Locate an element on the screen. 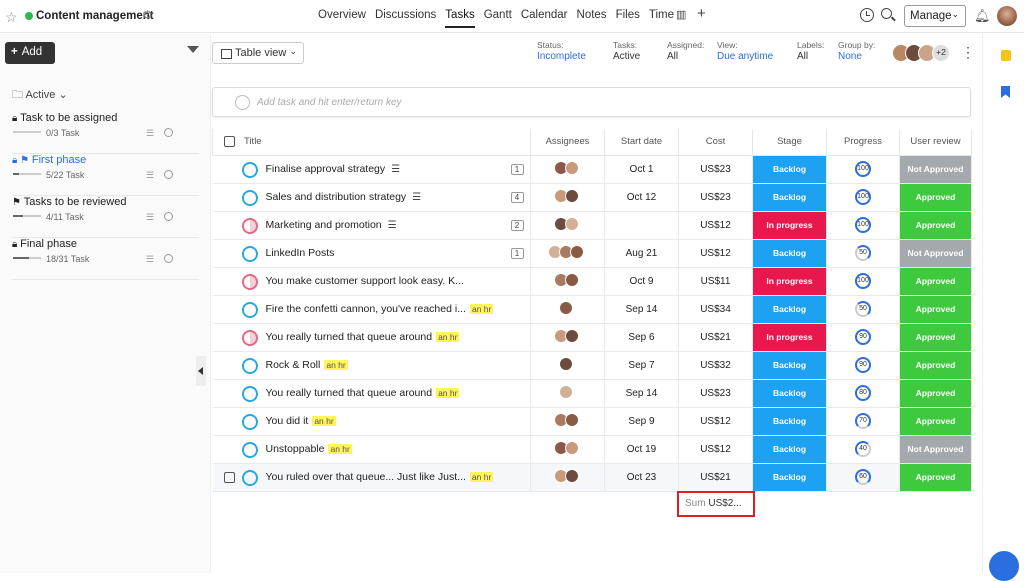 The width and height of the screenshot is (1024, 581). tab-notes: Notes is located at coordinates (591, 15).